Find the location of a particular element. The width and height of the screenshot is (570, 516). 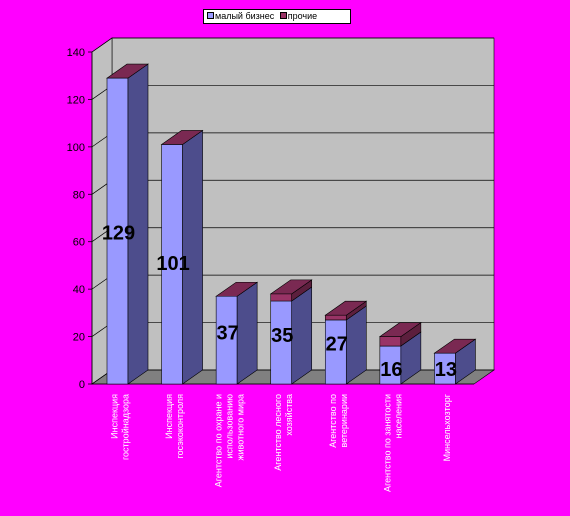

data-label: 129 is located at coordinates (118, 233).